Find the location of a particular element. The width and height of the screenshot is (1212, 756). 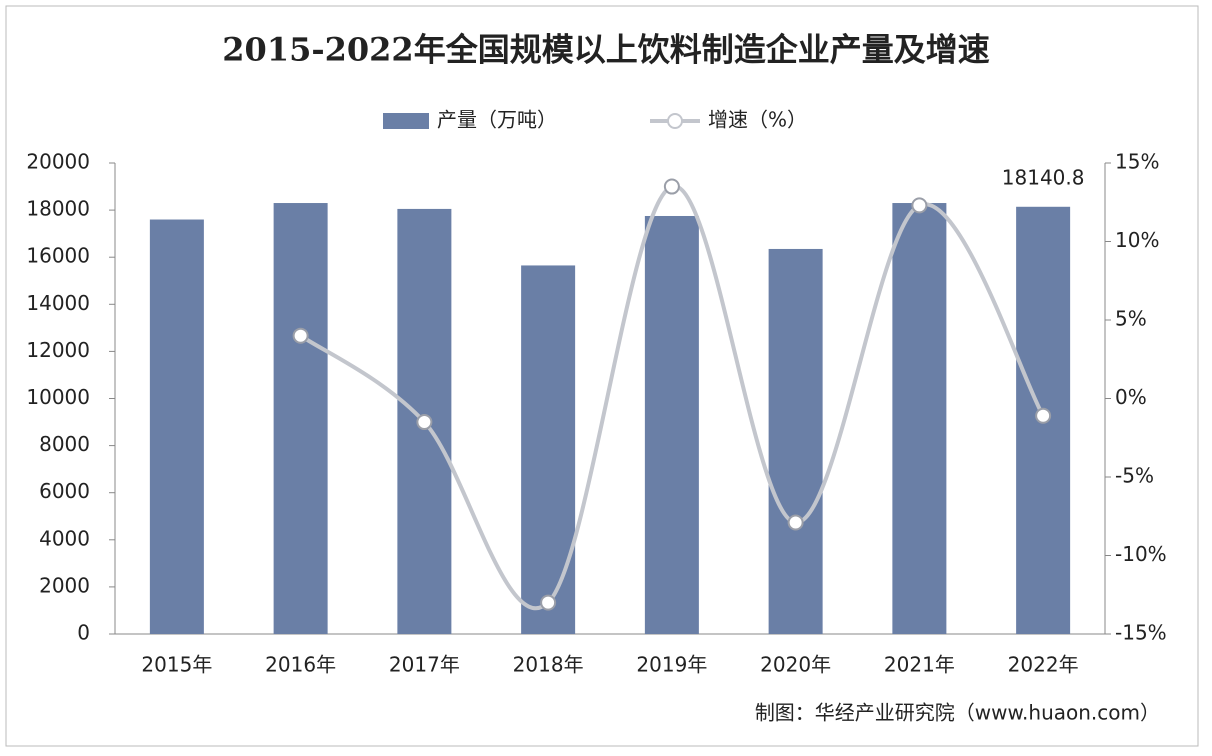

y-tick-label: 4000 is located at coordinates (64, 538).